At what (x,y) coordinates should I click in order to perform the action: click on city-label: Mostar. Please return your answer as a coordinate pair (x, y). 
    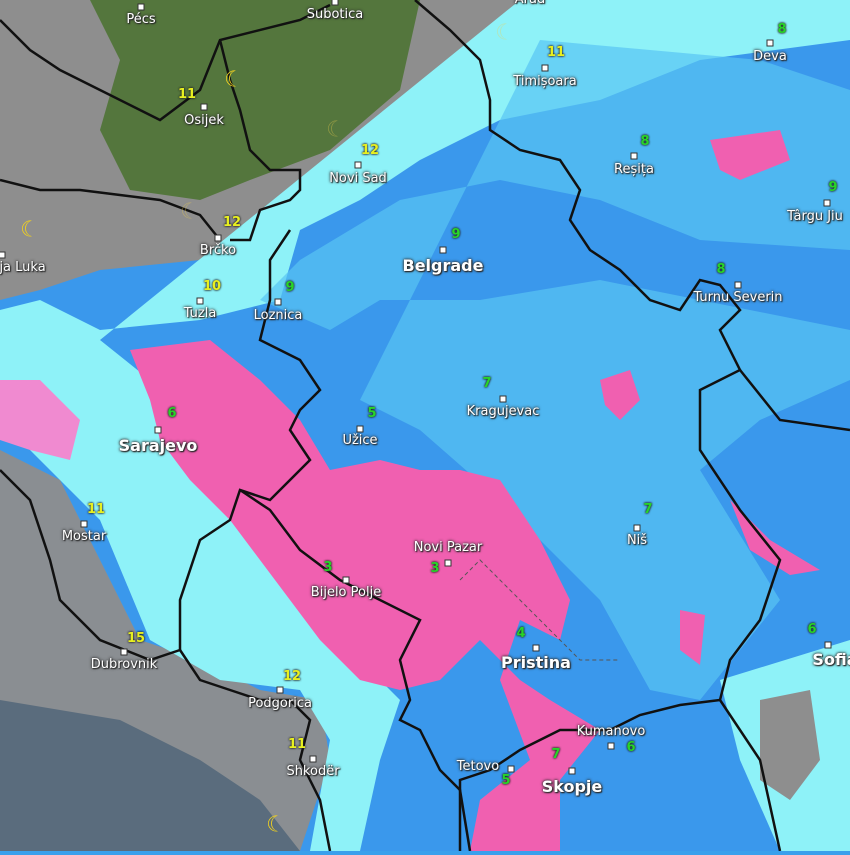
    Looking at the image, I should click on (84, 536).